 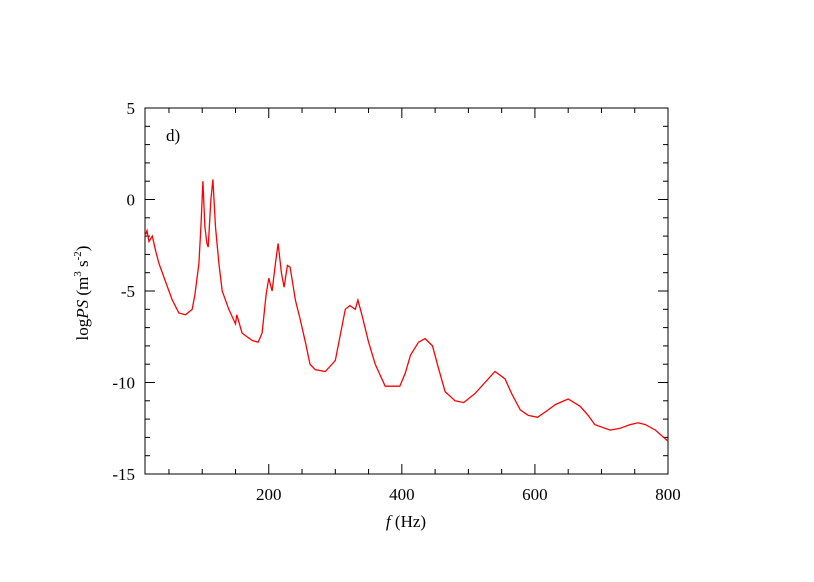 What do you see at coordinates (82, 309) in the screenshot?
I see `y-label-part: PS` at bounding box center [82, 309].